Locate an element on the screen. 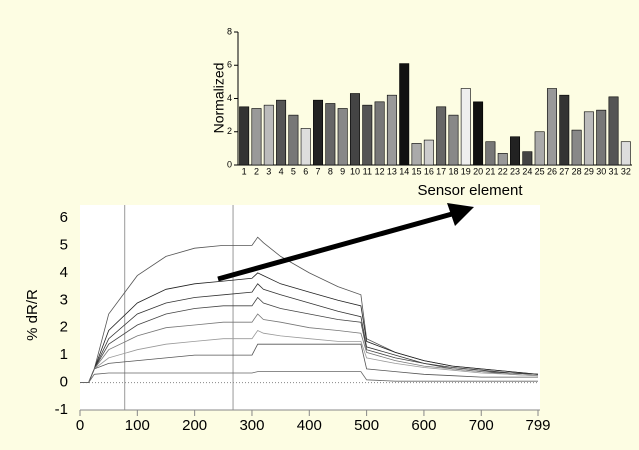 The image size is (639, 450). x-tick-label: 25 is located at coordinates (540, 171).